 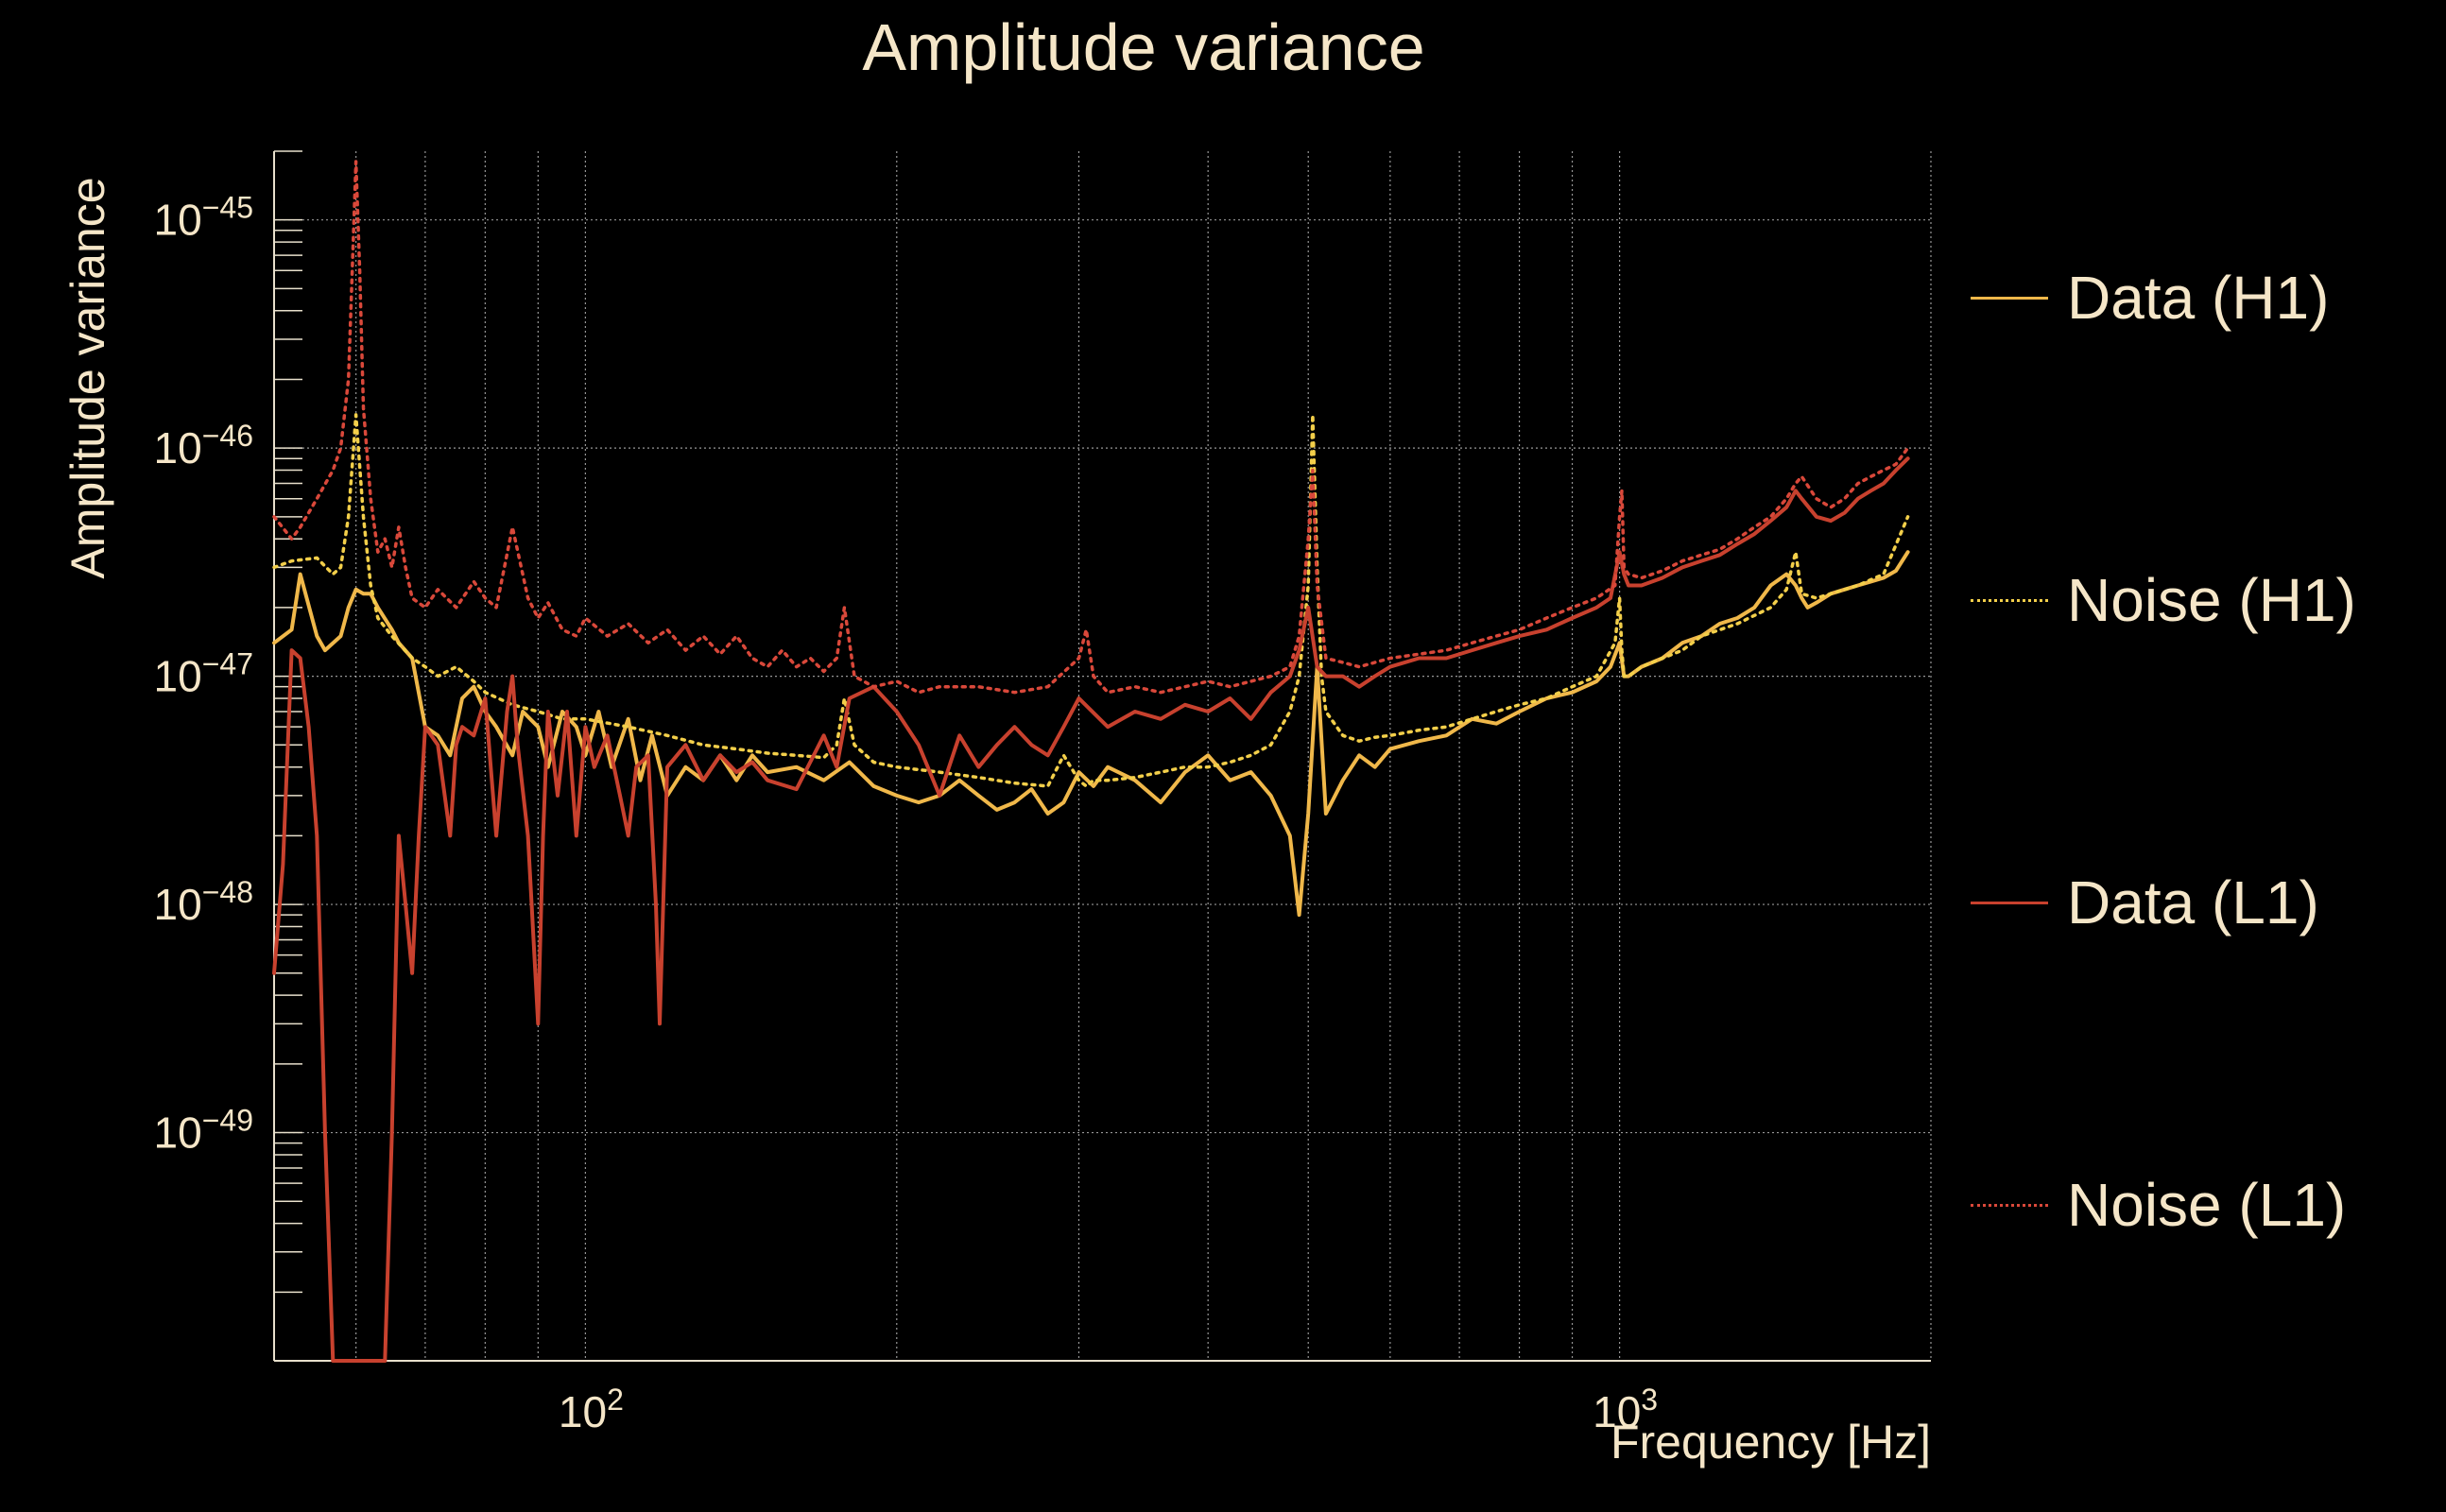 What do you see at coordinates (203, 902) in the screenshot?
I see `y-tick-label: 10−48` at bounding box center [203, 902].